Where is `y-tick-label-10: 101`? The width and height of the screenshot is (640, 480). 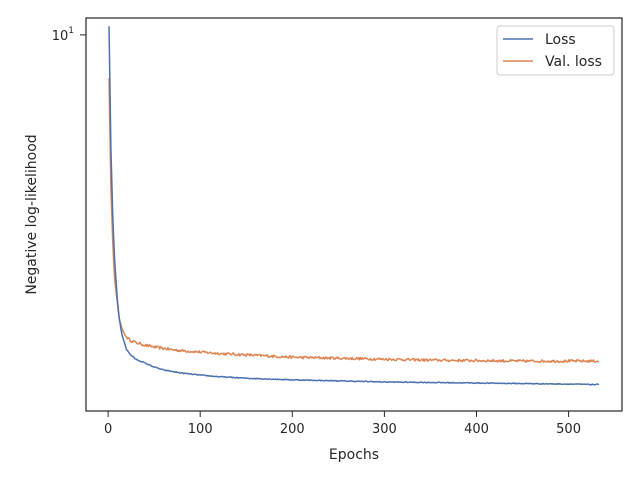
y-tick-label-10: 101 is located at coordinates (63, 35).